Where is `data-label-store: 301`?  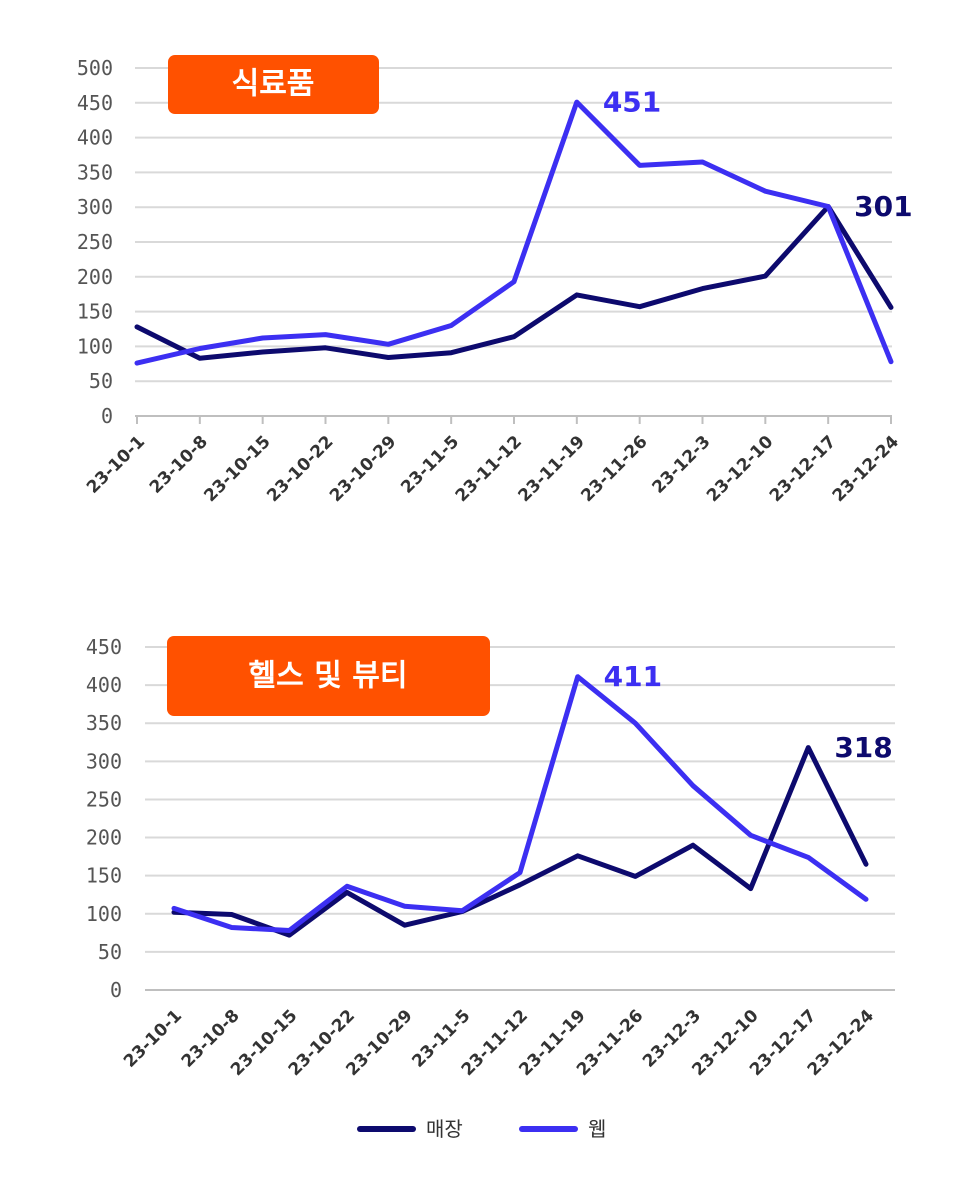 data-label-store: 301 is located at coordinates (883, 206).